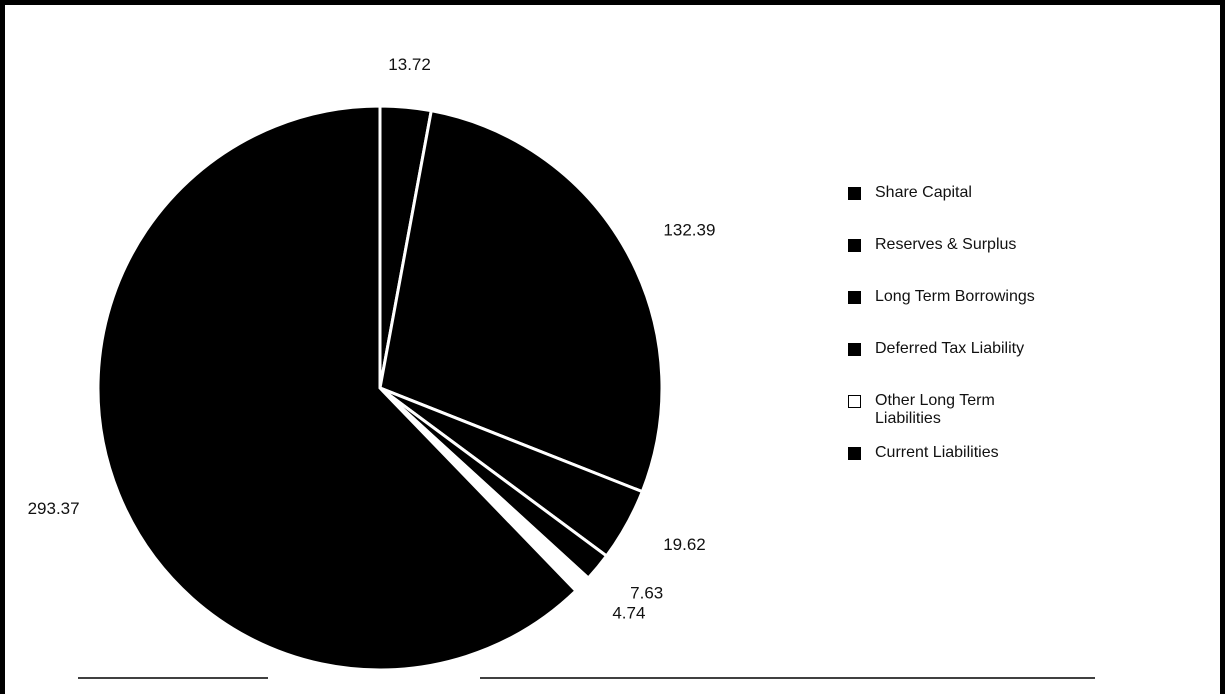  I want to click on legend-entry: Reserves & Surplus, so click(943, 262).